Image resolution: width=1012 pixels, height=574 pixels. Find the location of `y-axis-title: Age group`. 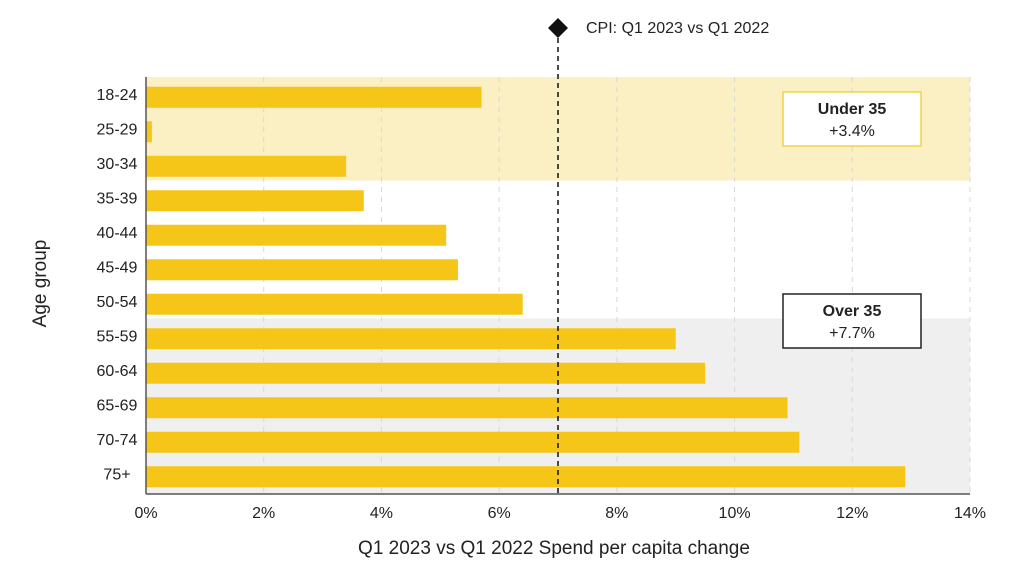

y-axis-title: Age group is located at coordinates (40, 284).